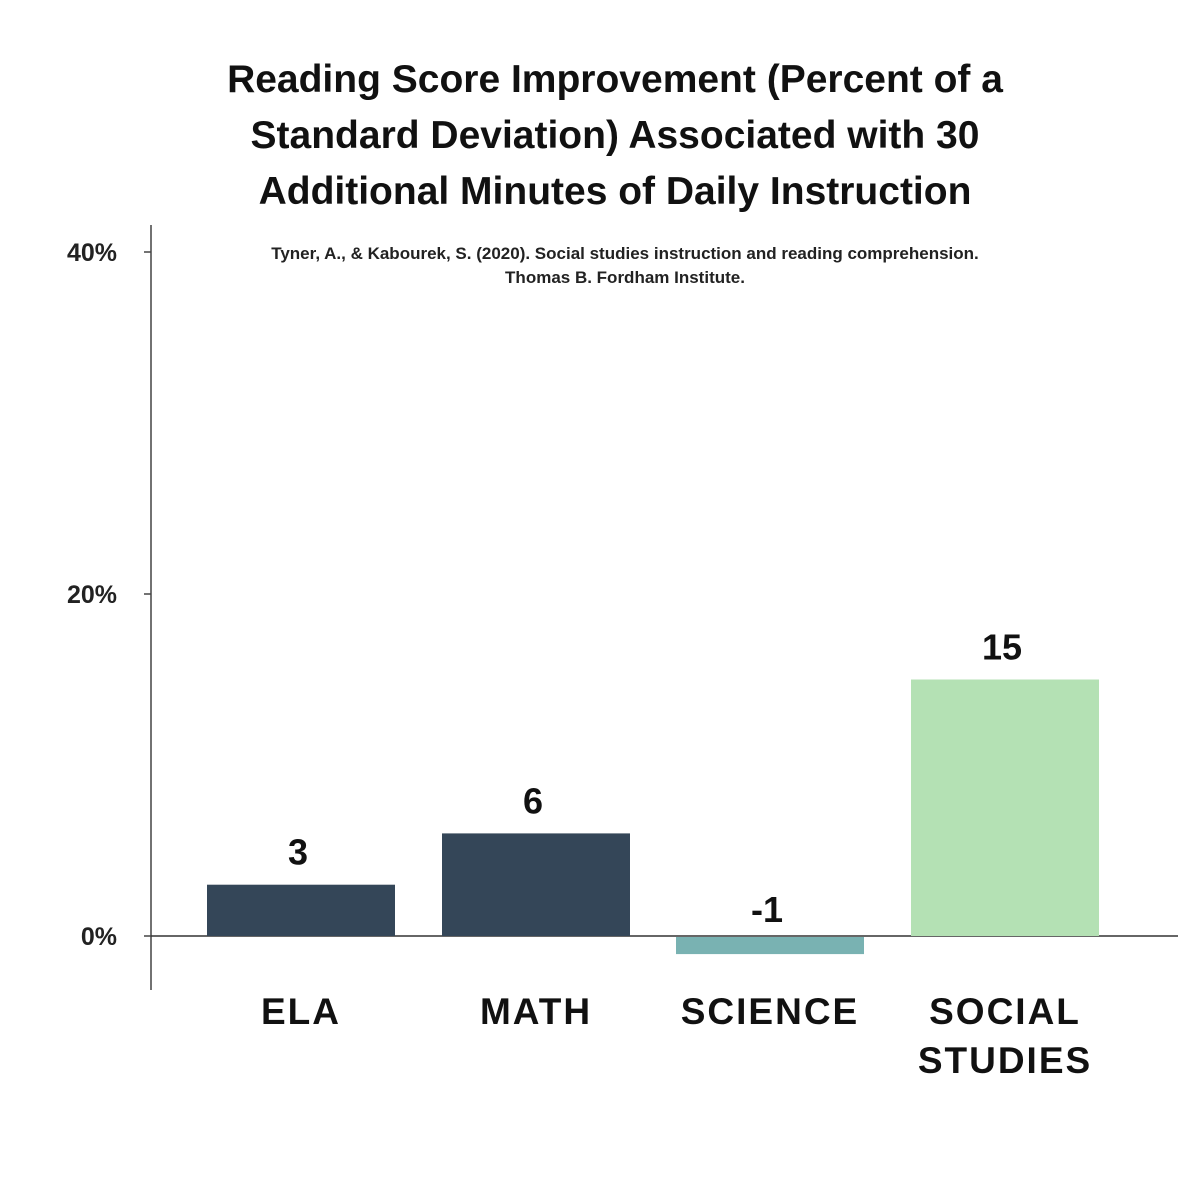  What do you see at coordinates (625, 277) in the screenshot?
I see `citation-line-2: Thomas B. Fordham Institute.` at bounding box center [625, 277].